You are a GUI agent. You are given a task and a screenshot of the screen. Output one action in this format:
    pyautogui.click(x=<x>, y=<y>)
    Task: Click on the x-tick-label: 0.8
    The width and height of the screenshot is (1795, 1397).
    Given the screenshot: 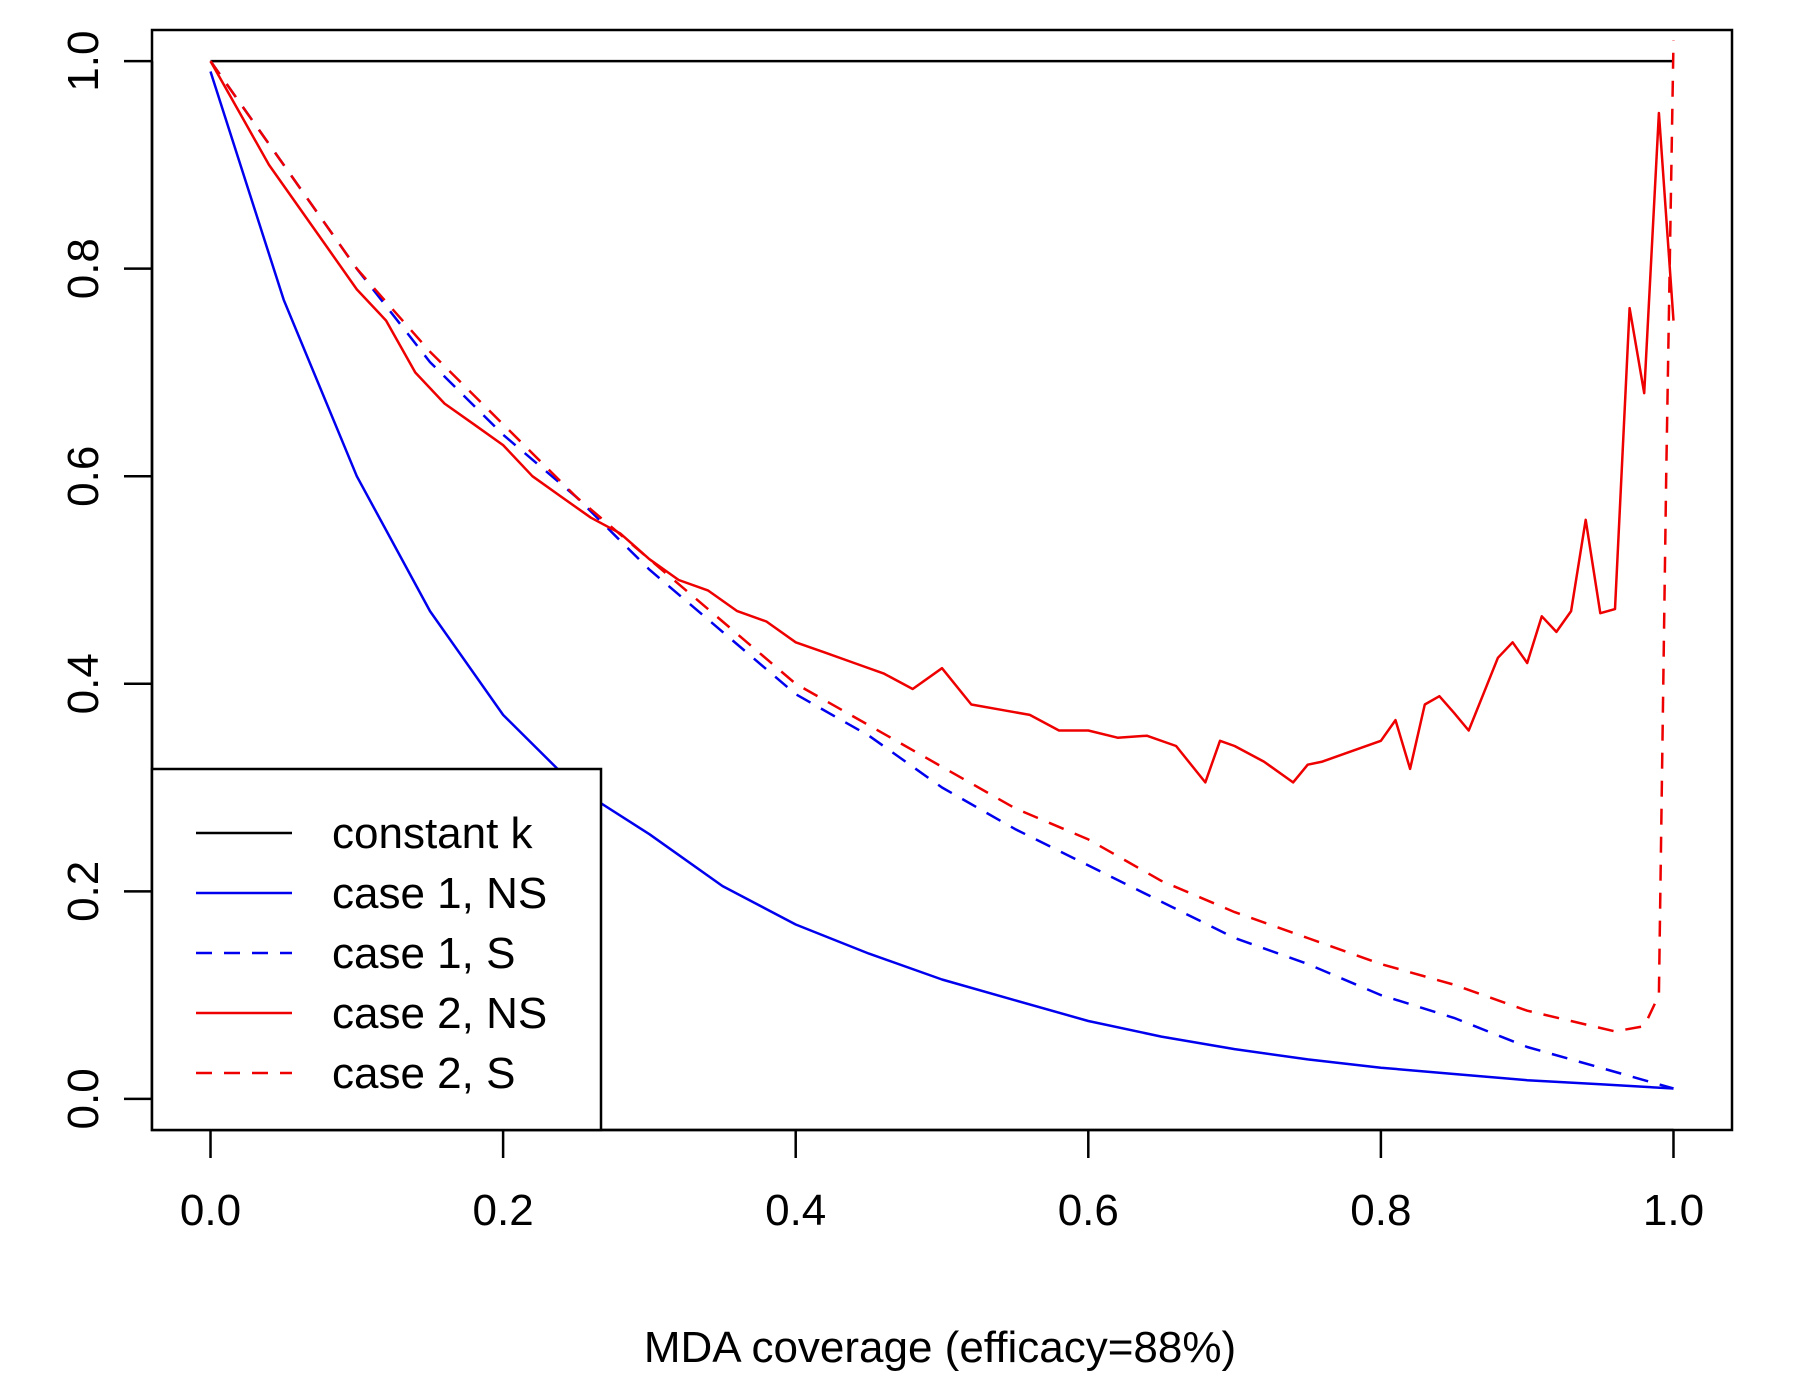 What is the action you would take?
    pyautogui.click(x=1380, y=1210)
    